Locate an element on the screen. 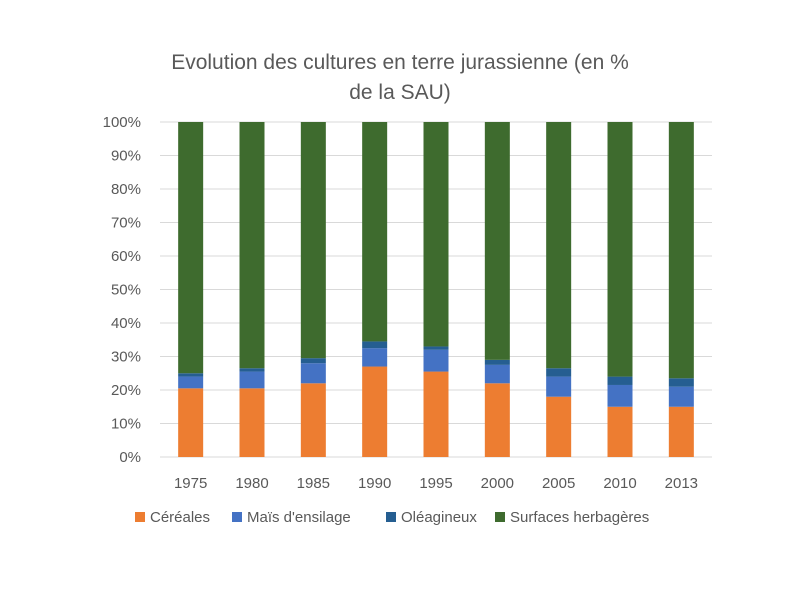  legend-label: Oléagineux is located at coordinates (439, 517).